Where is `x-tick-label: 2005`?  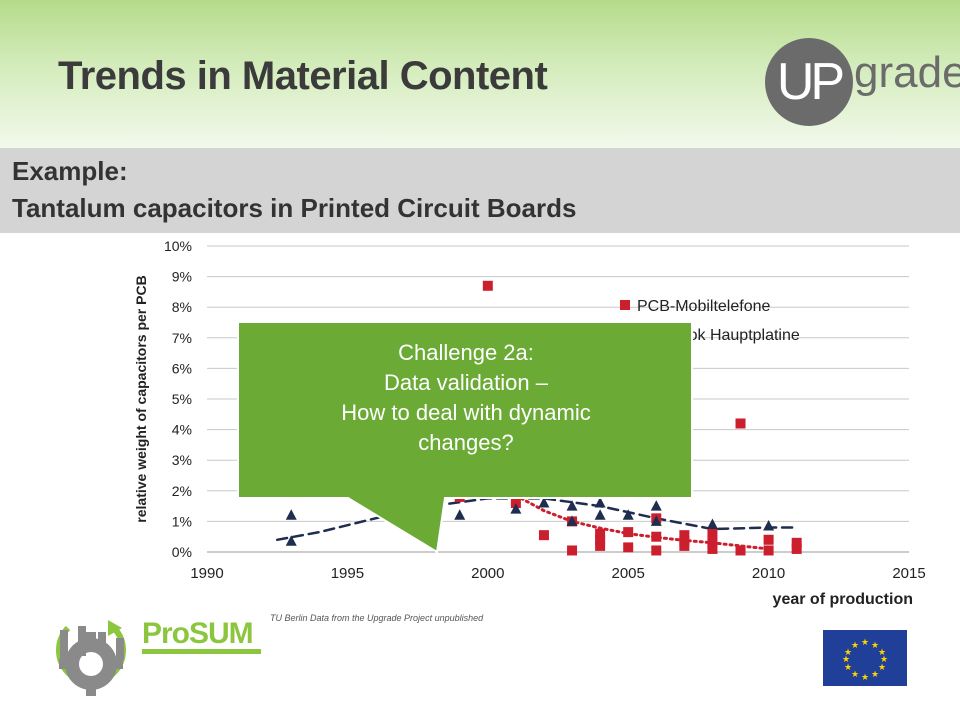 x-tick-label: 2005 is located at coordinates (628, 573).